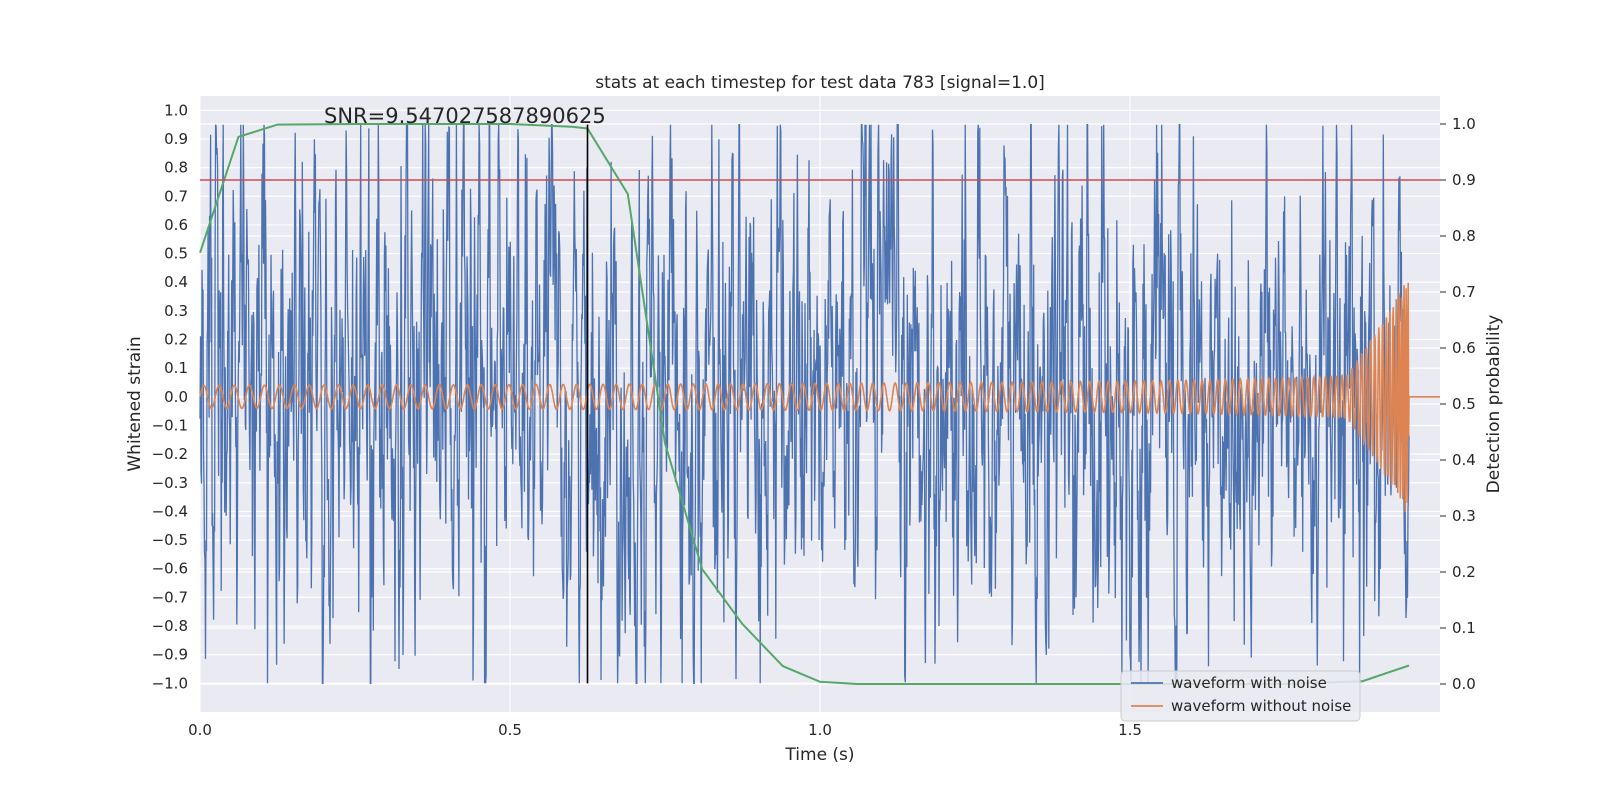 Image resolution: width=1600 pixels, height=800 pixels. Describe the element at coordinates (170, 425) in the screenshot. I see `y-tick-label: −0.1` at that location.